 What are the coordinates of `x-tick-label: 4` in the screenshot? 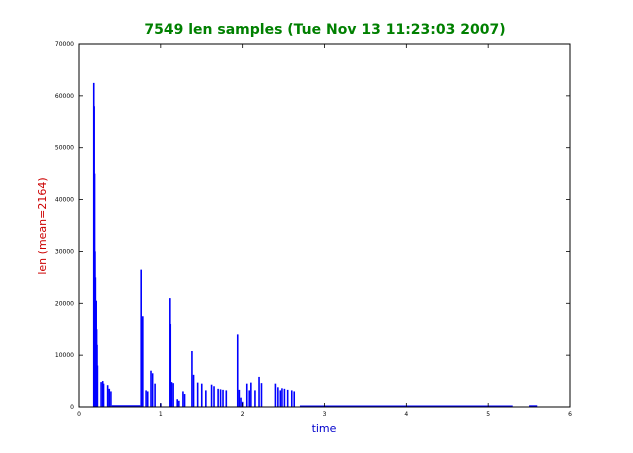 It's located at (406, 414).